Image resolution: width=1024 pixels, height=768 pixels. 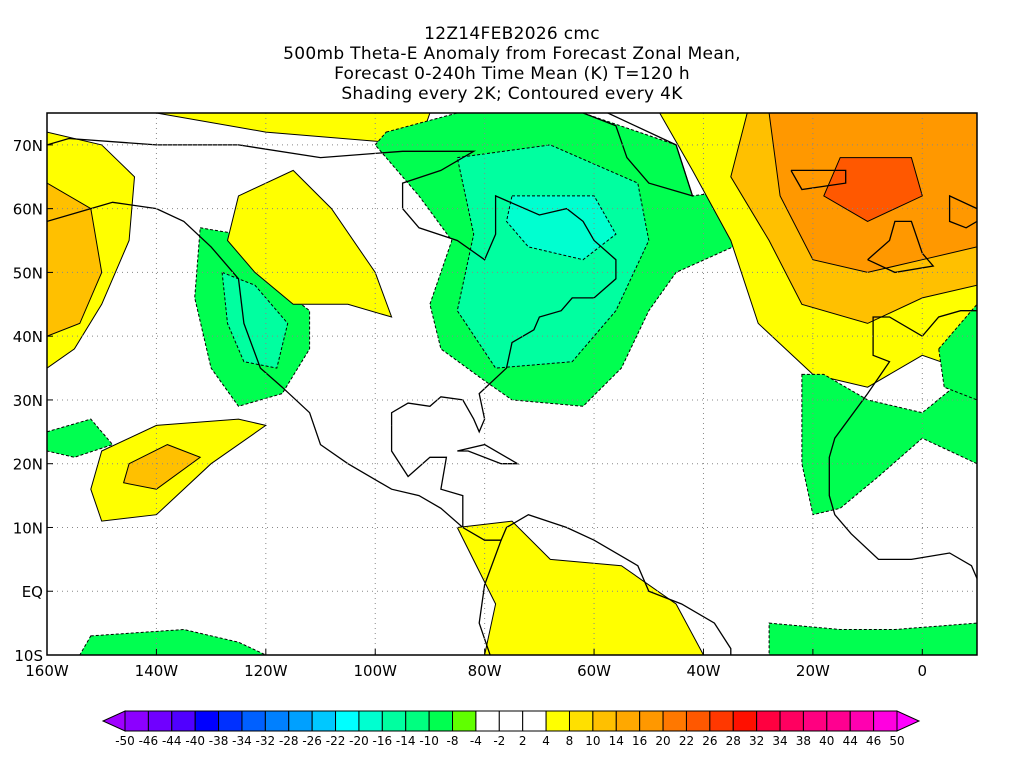 What do you see at coordinates (266, 741) in the screenshot?
I see `colorbar-label: -32` at bounding box center [266, 741].